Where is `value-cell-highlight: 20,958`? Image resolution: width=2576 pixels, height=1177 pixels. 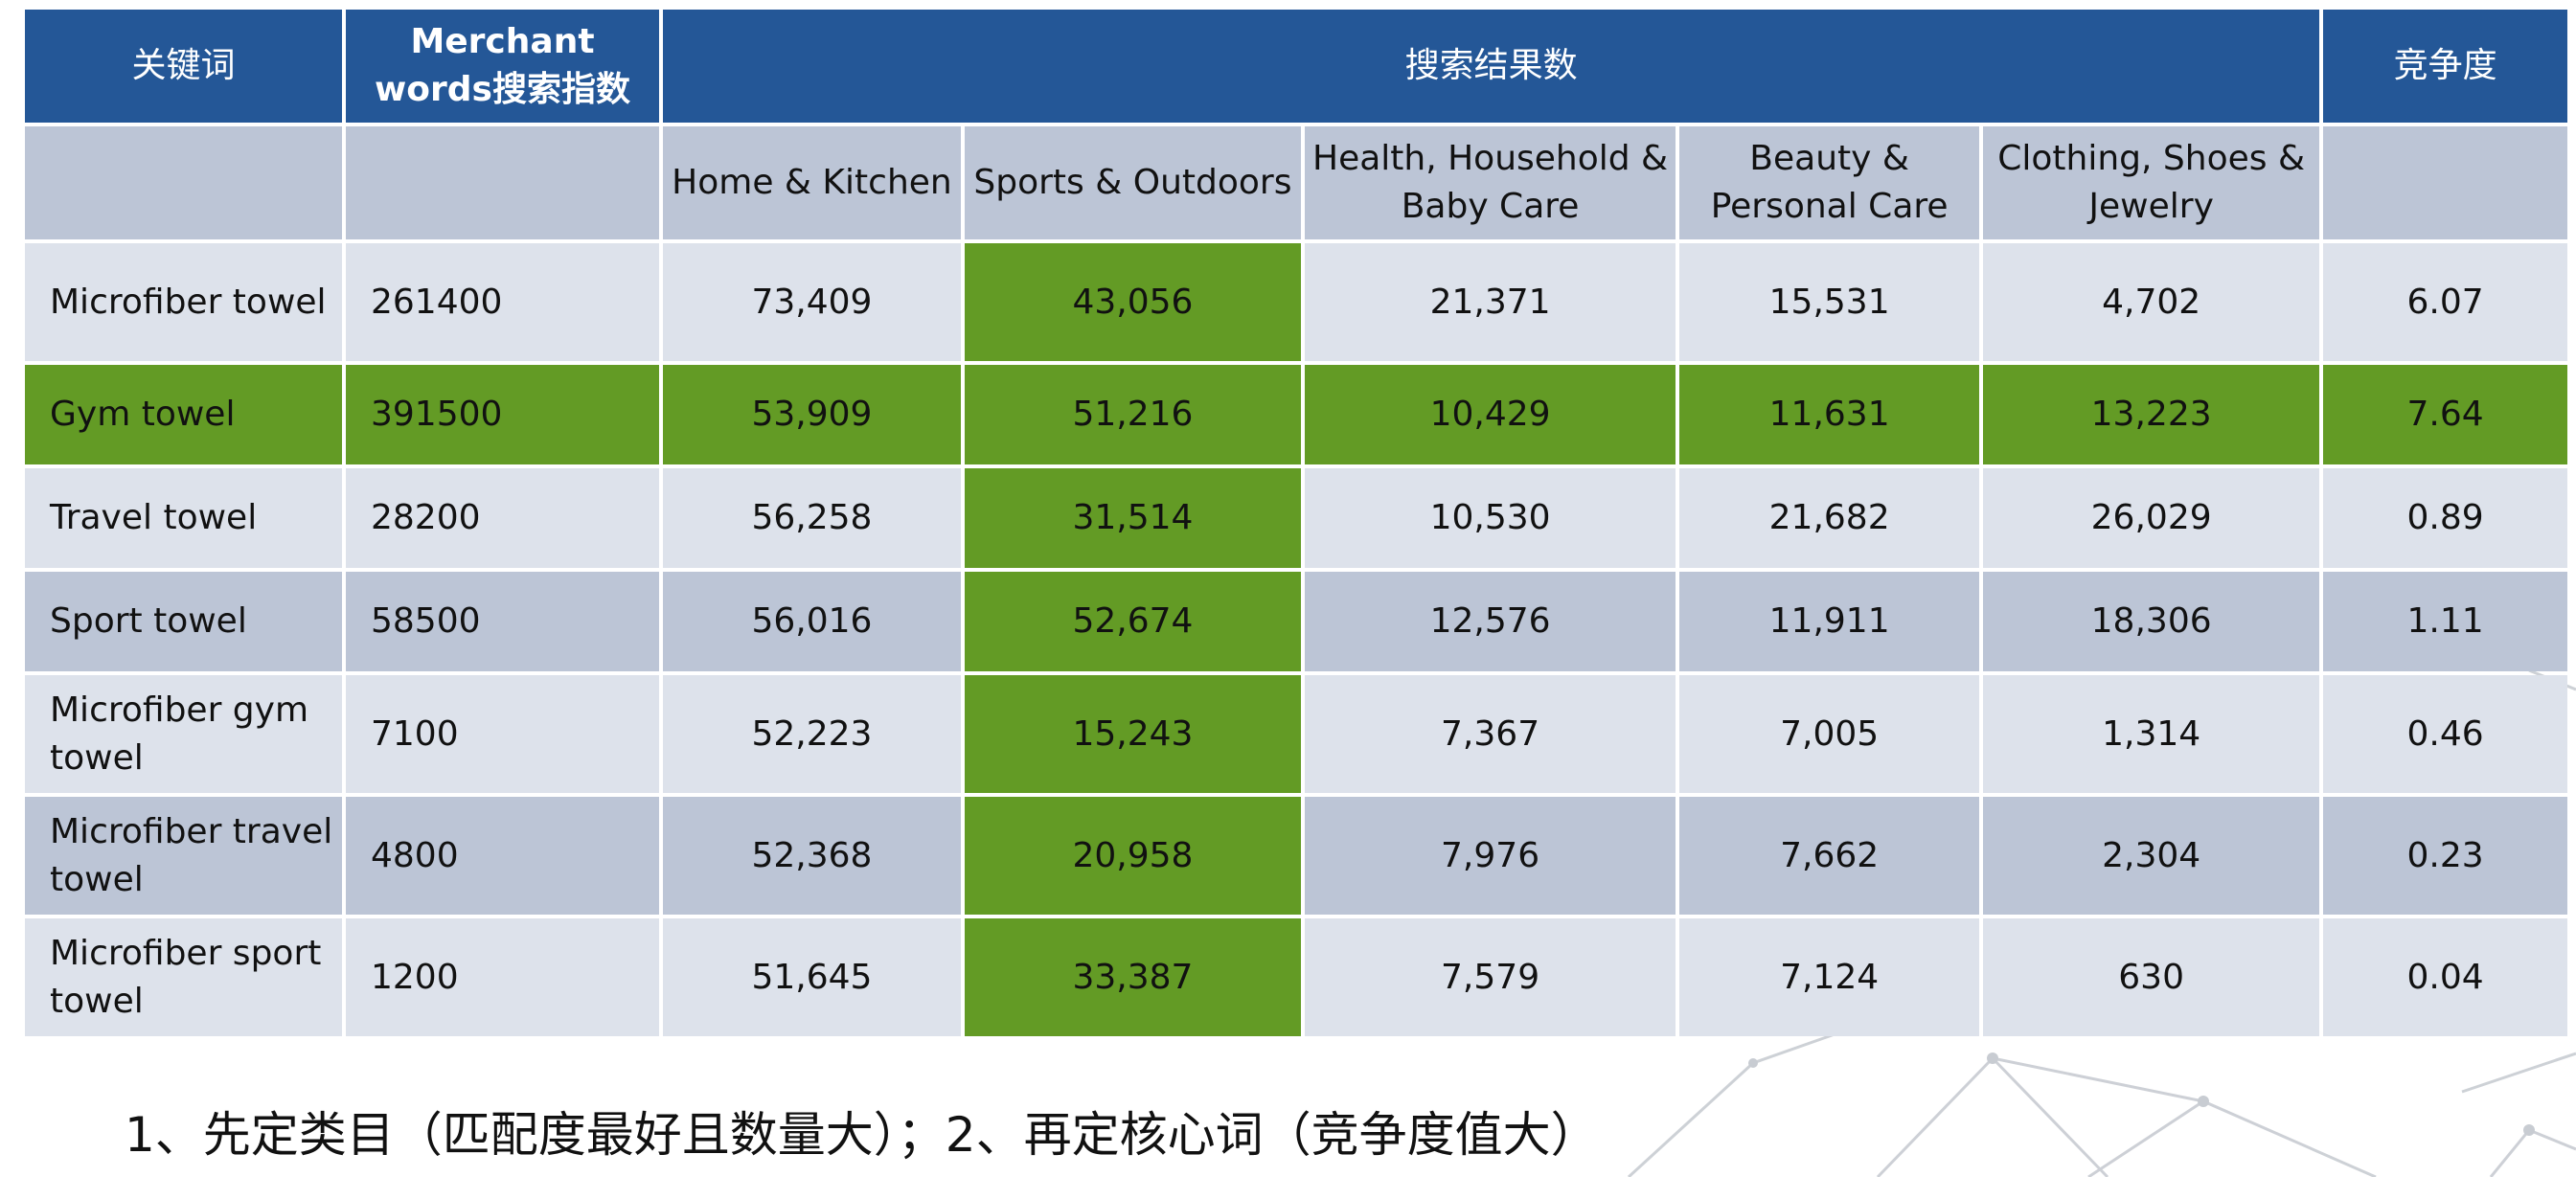 value-cell-highlight: 20,958 is located at coordinates (1132, 856).